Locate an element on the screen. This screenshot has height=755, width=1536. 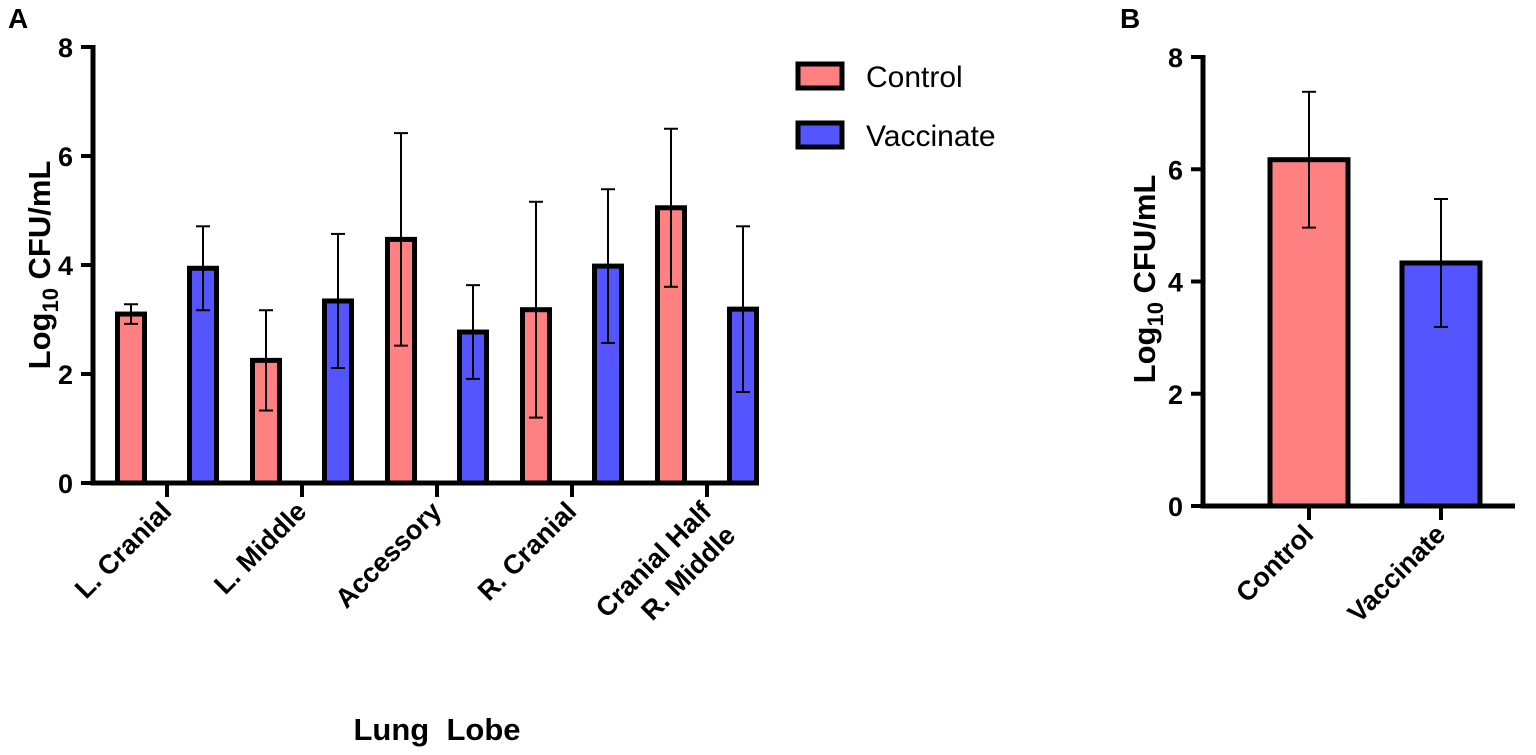
panel-b-category-label-vaccinate: Vaccinate is located at coordinates (1396, 573).